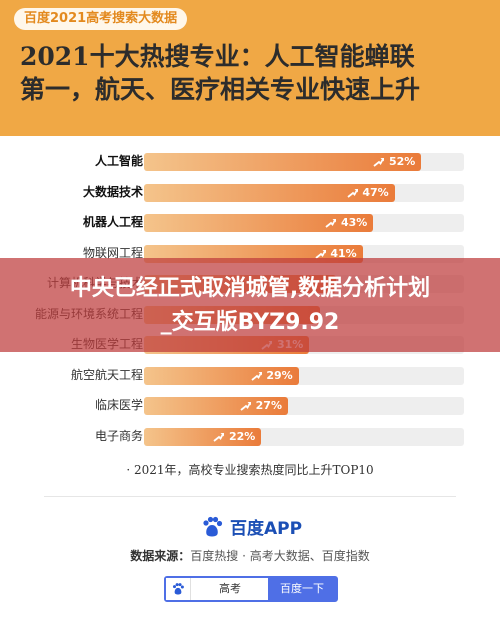 The width and height of the screenshot is (500, 617). What do you see at coordinates (242, 436) in the screenshot?
I see `value-label: 22%` at bounding box center [242, 436].